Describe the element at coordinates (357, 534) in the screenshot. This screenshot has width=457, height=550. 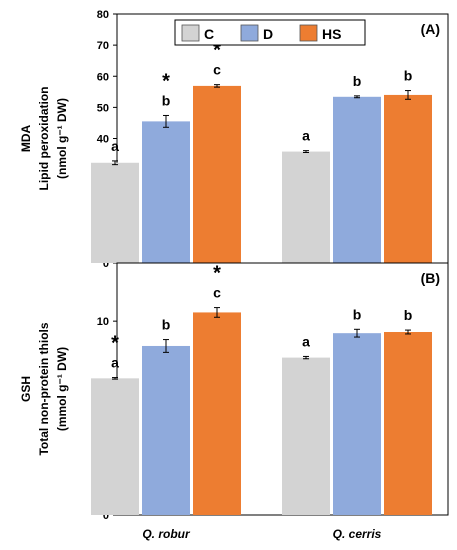
I see `x-category-label: Q. cerris` at that location.